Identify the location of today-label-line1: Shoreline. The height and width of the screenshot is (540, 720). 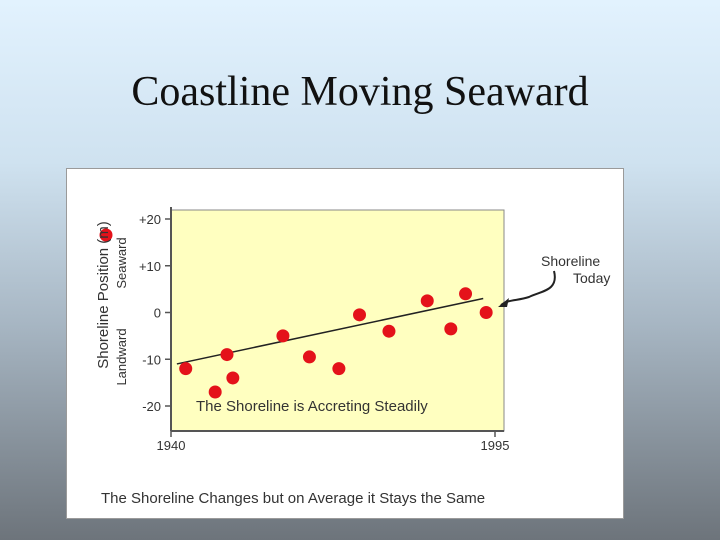
(570, 261).